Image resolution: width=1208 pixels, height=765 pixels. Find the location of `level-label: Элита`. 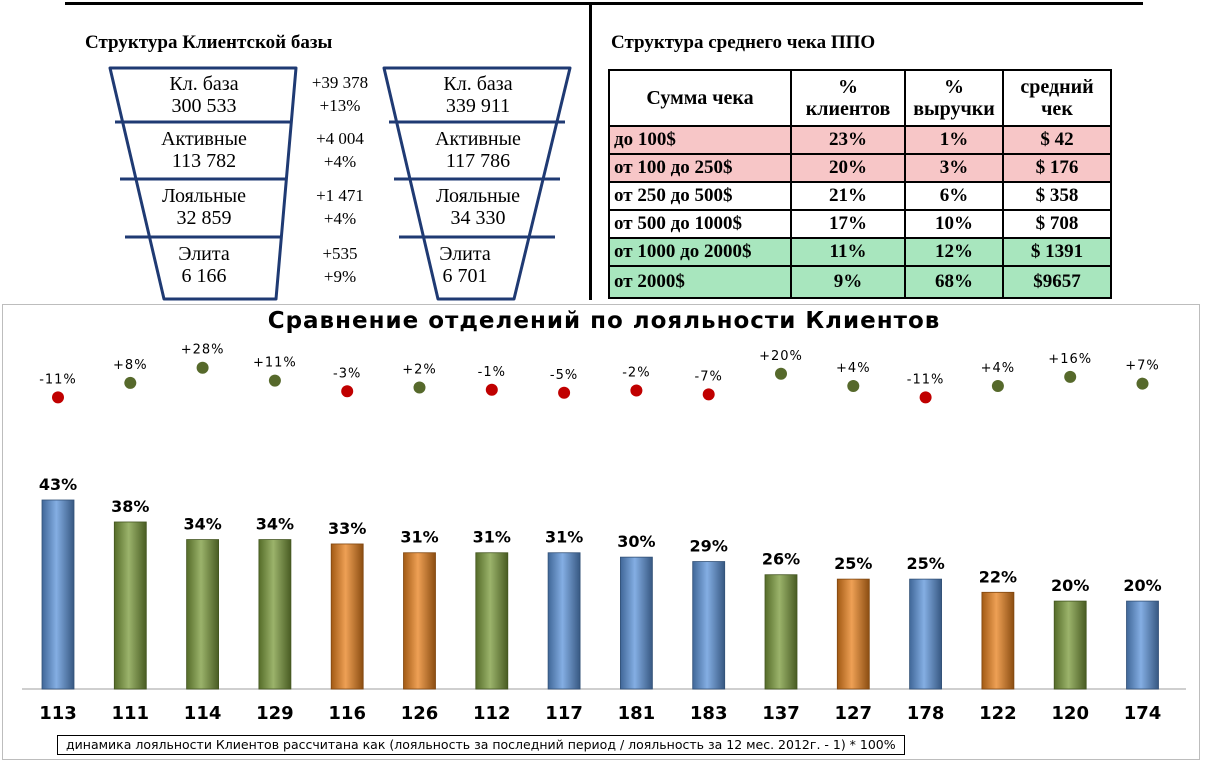

level-label: Элита is located at coordinates (465, 254).